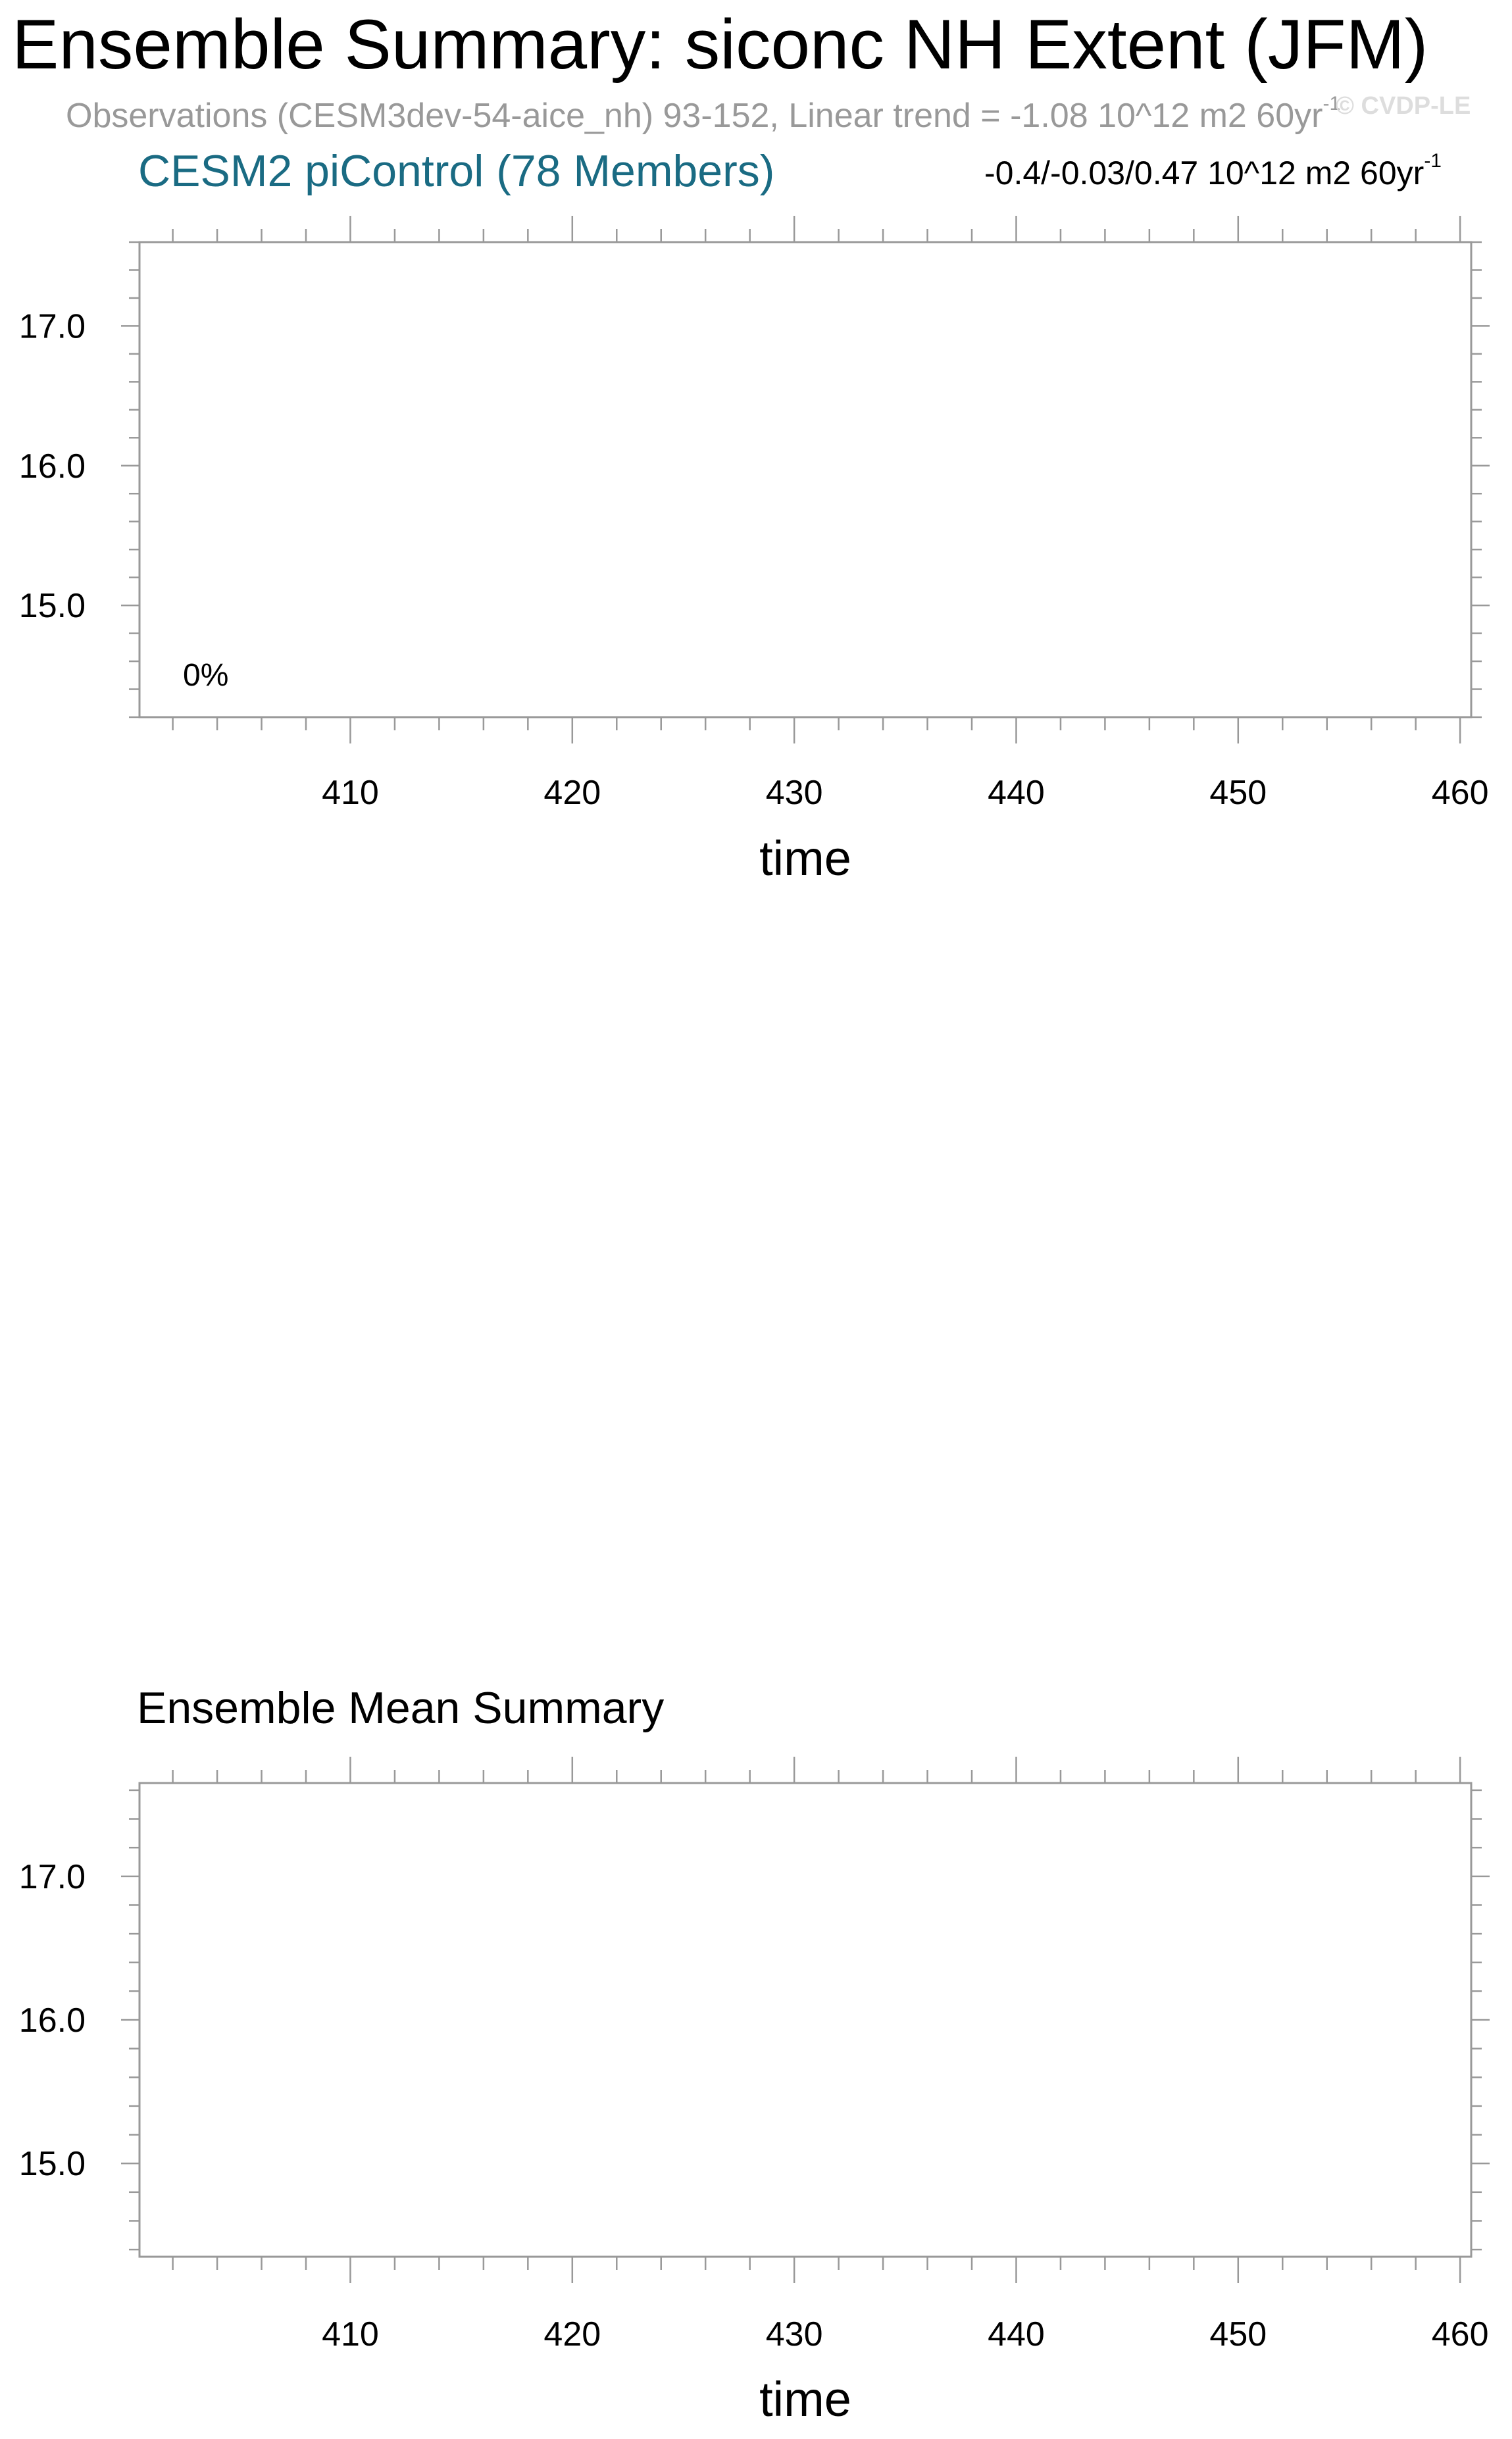 The image size is (1512, 2439). Describe the element at coordinates (205, 675) in the screenshot. I see `top-panel-percent-annotation: 0%` at that location.